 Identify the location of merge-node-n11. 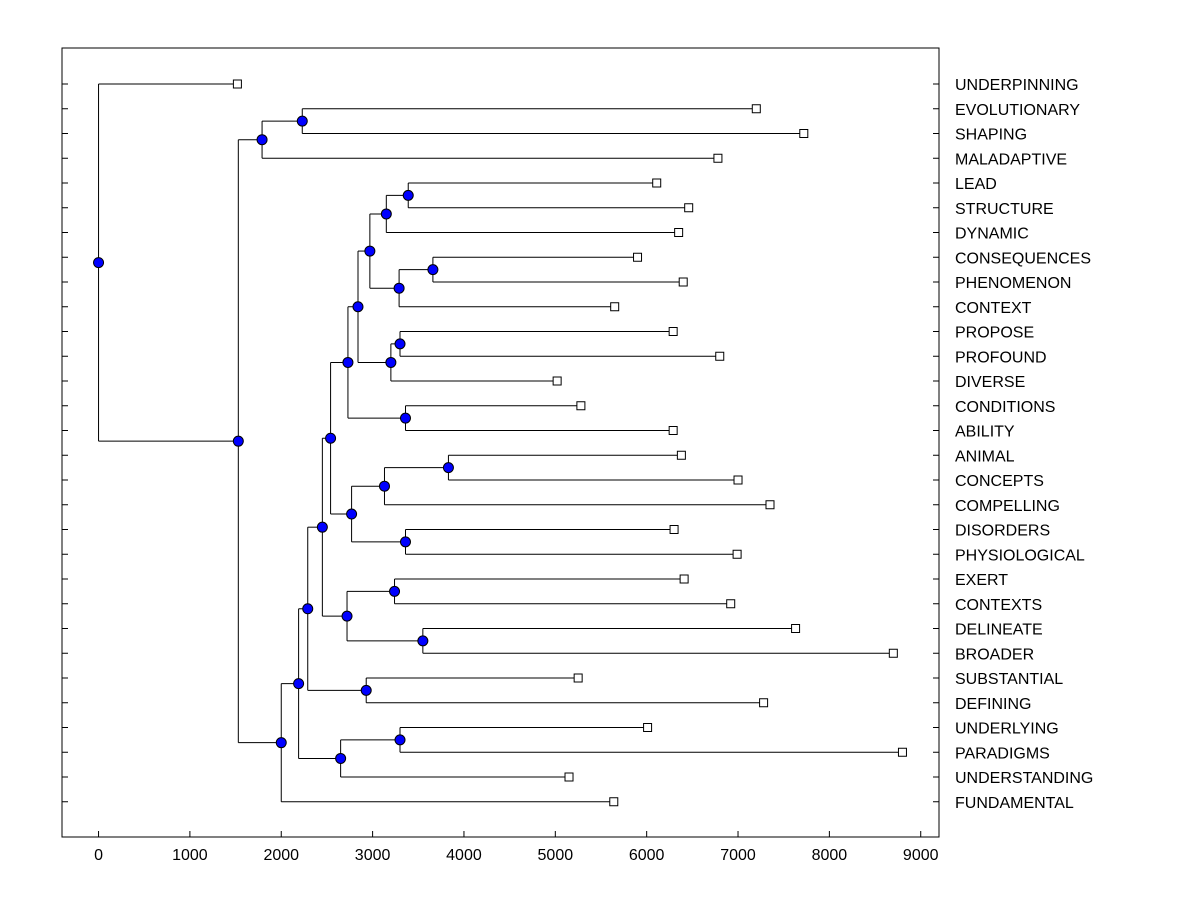
(405, 418).